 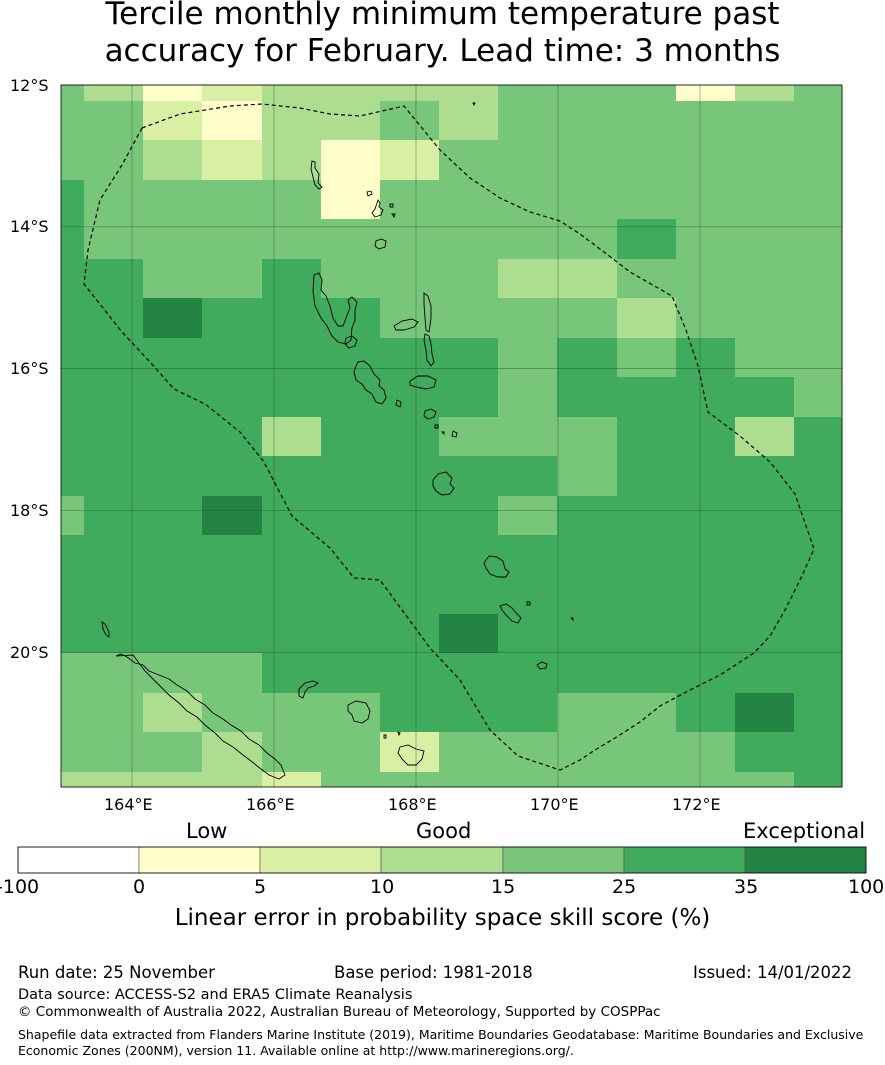 What do you see at coordinates (199, 860) in the screenshot?
I see `colorbar-segment` at bounding box center [199, 860].